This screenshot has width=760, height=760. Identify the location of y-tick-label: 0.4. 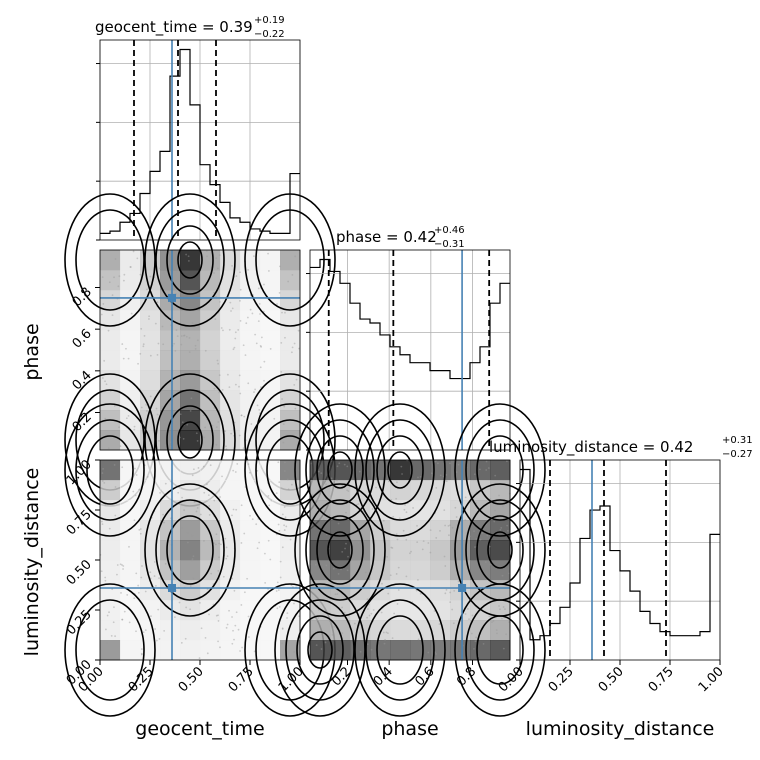
(82, 380).